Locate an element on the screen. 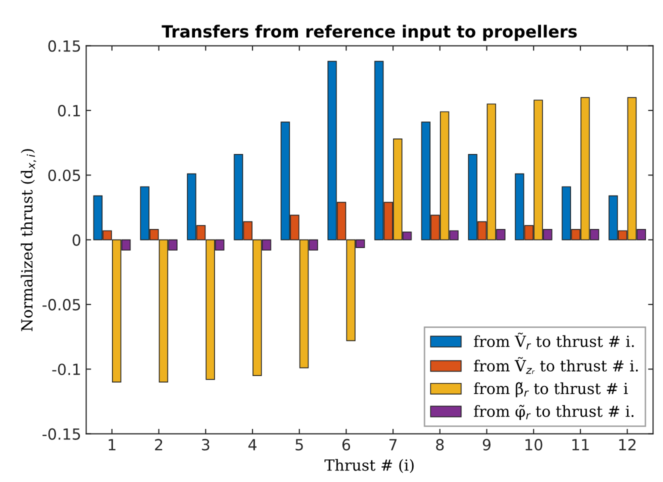  x-tick-label: 2 is located at coordinates (158, 444).